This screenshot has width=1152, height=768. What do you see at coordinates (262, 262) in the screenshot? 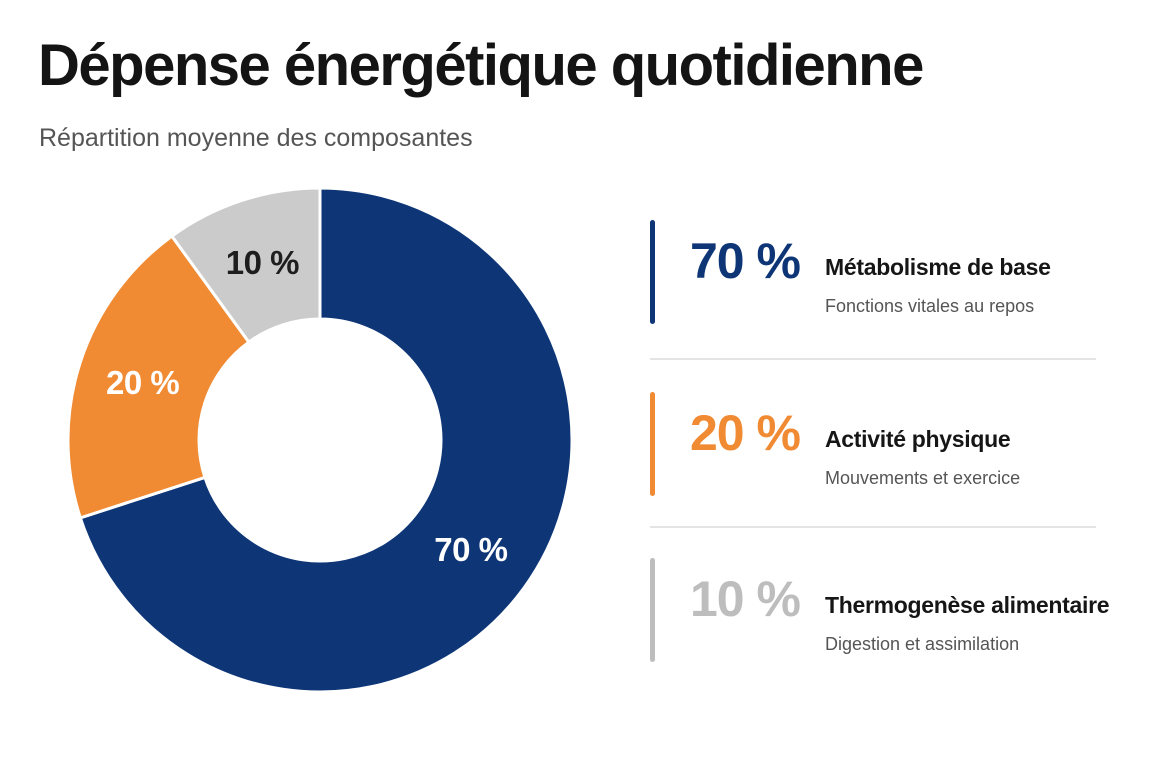
I see `slice-label-thermogenese: 10 %` at bounding box center [262, 262].